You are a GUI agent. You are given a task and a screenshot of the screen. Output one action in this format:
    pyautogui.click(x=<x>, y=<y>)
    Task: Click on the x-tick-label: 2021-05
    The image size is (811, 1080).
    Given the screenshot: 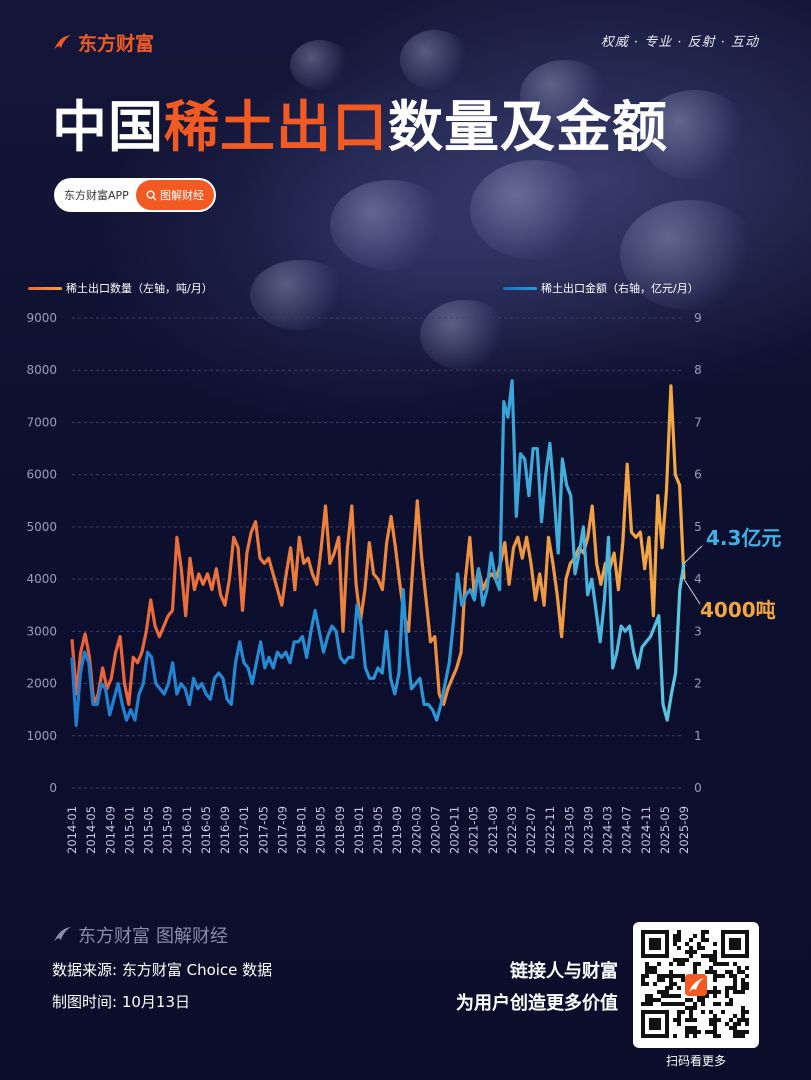 What is the action you would take?
    pyautogui.click(x=474, y=830)
    